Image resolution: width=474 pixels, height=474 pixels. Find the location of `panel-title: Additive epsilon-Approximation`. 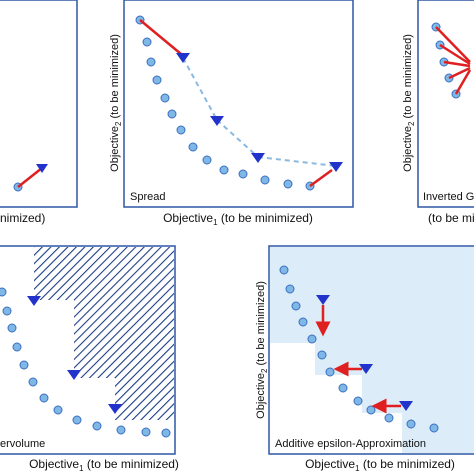

panel-title: Additive epsilon-Approximation is located at coordinates (350, 444).